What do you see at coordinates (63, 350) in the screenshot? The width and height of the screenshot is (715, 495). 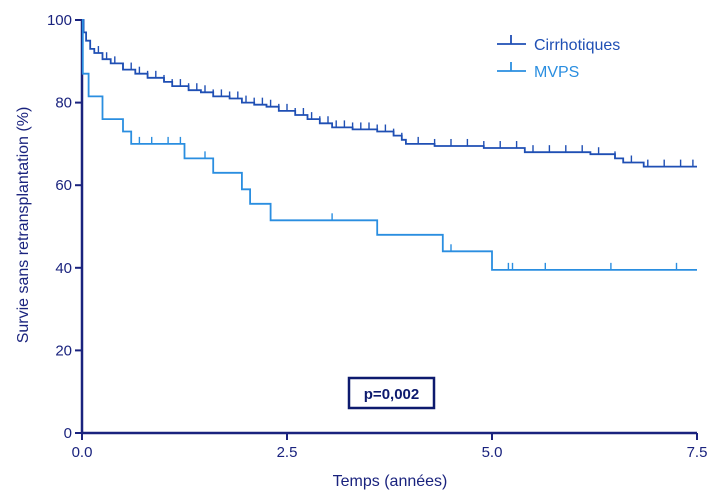 I see `y-tick-label: 20` at bounding box center [63, 350].